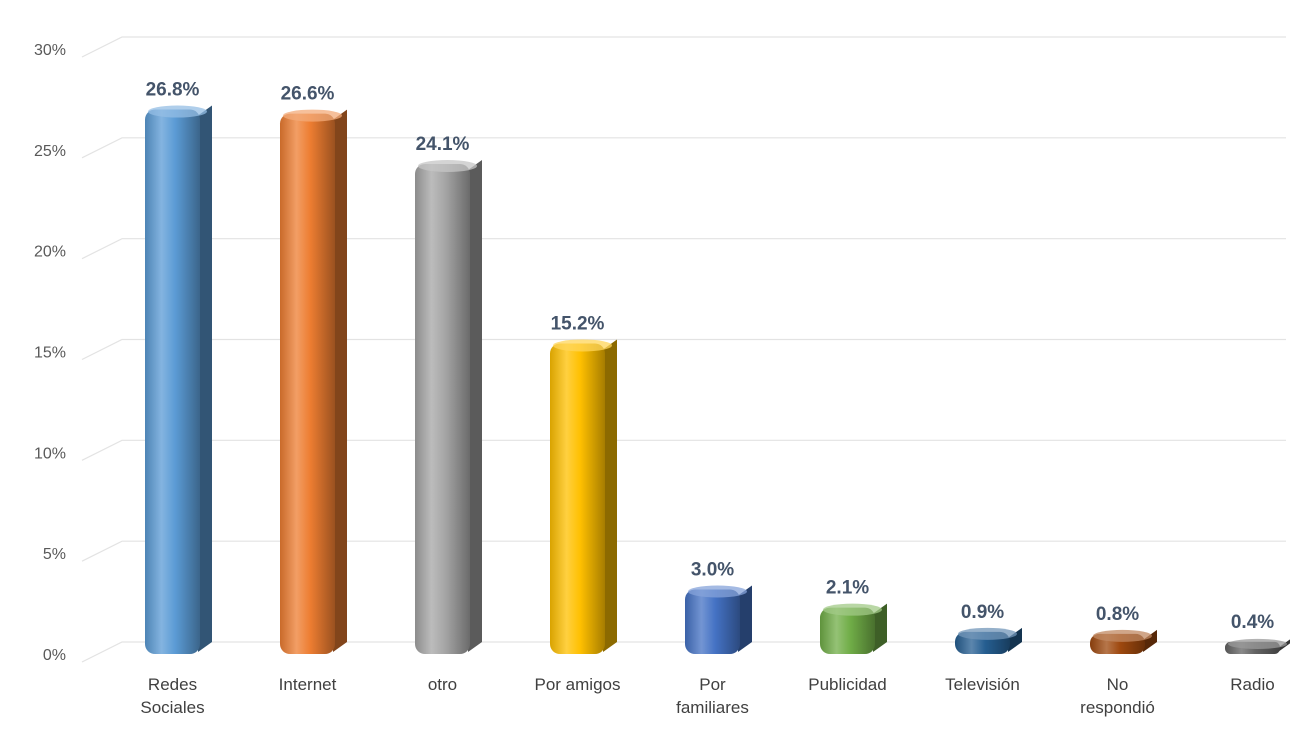 The width and height of the screenshot is (1290, 738). Describe the element at coordinates (442, 684) in the screenshot. I see `x-category-label: otro` at that location.